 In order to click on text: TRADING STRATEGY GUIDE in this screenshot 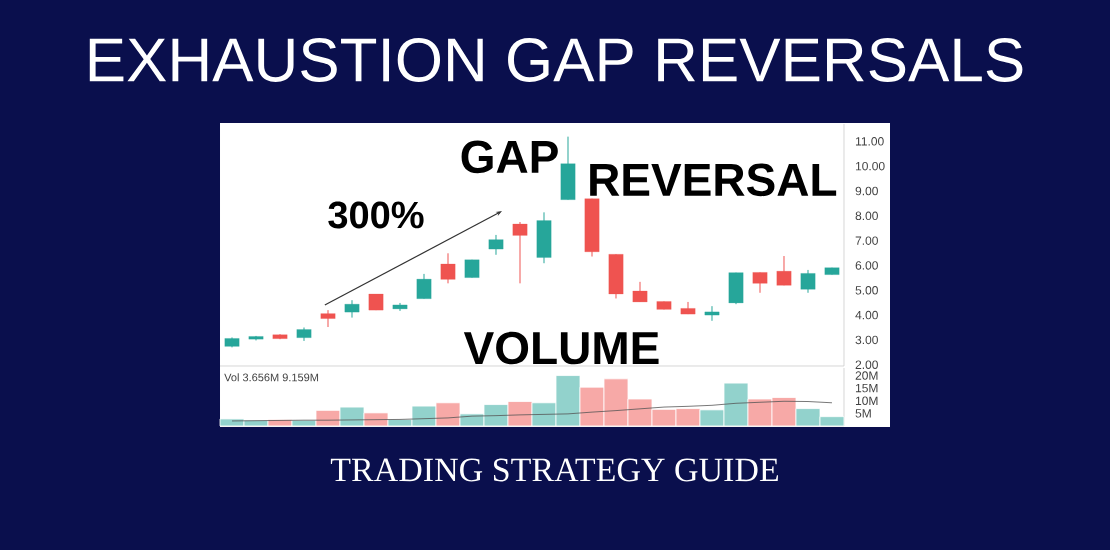, I will do `click(554, 470)`.